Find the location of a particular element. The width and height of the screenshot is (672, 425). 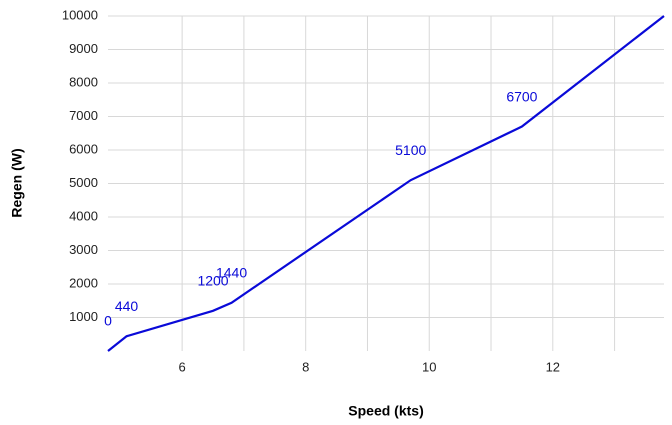

value-label: 6700 is located at coordinates (521, 96).